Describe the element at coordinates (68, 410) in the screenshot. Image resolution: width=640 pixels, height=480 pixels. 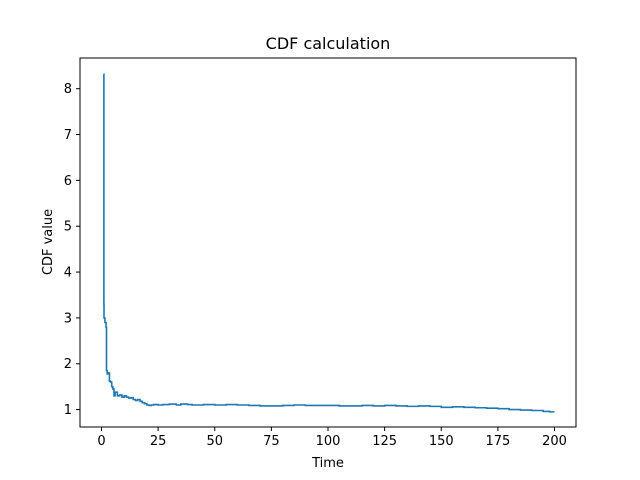
I see `y-tick-label: 1` at that location.